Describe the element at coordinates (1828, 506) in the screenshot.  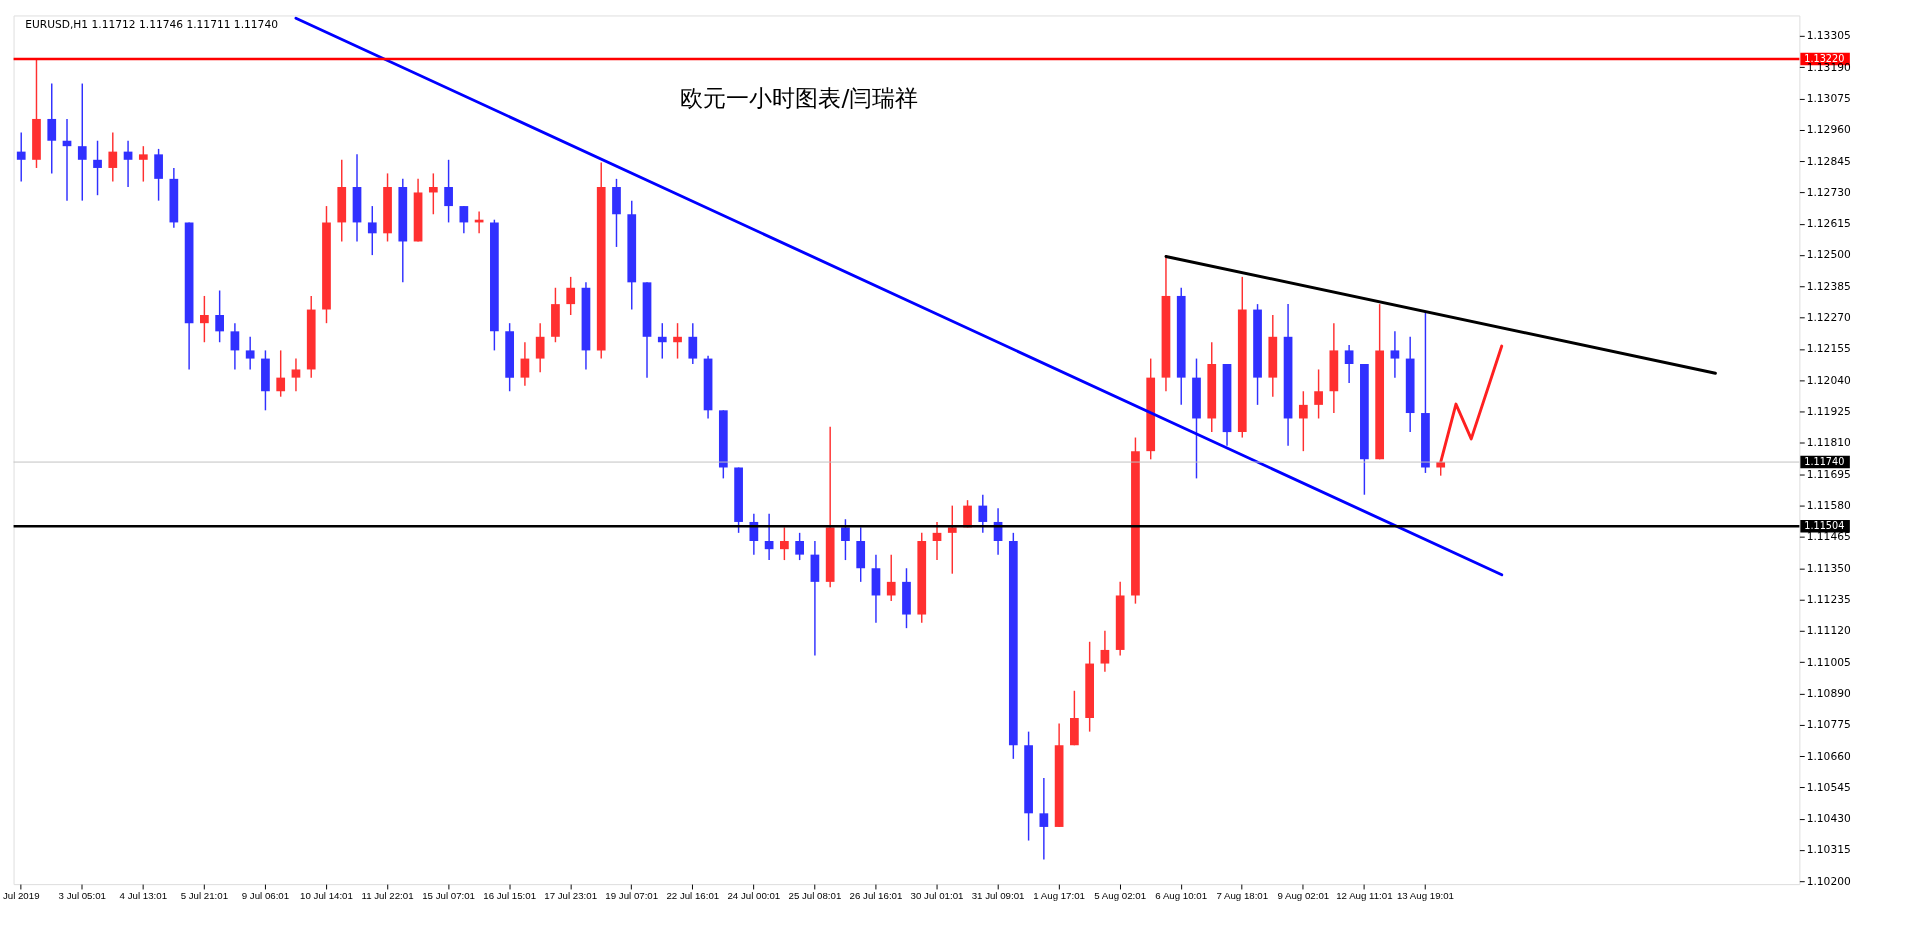
I see `y-tick-label: 1.11580` at that location.